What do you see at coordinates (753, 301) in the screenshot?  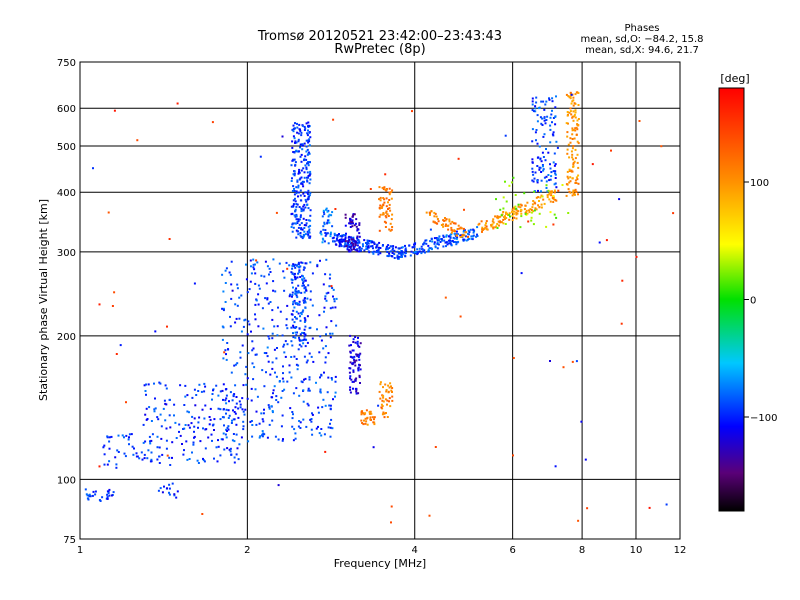 I see `colorbar-tick-label: 0` at bounding box center [753, 301].